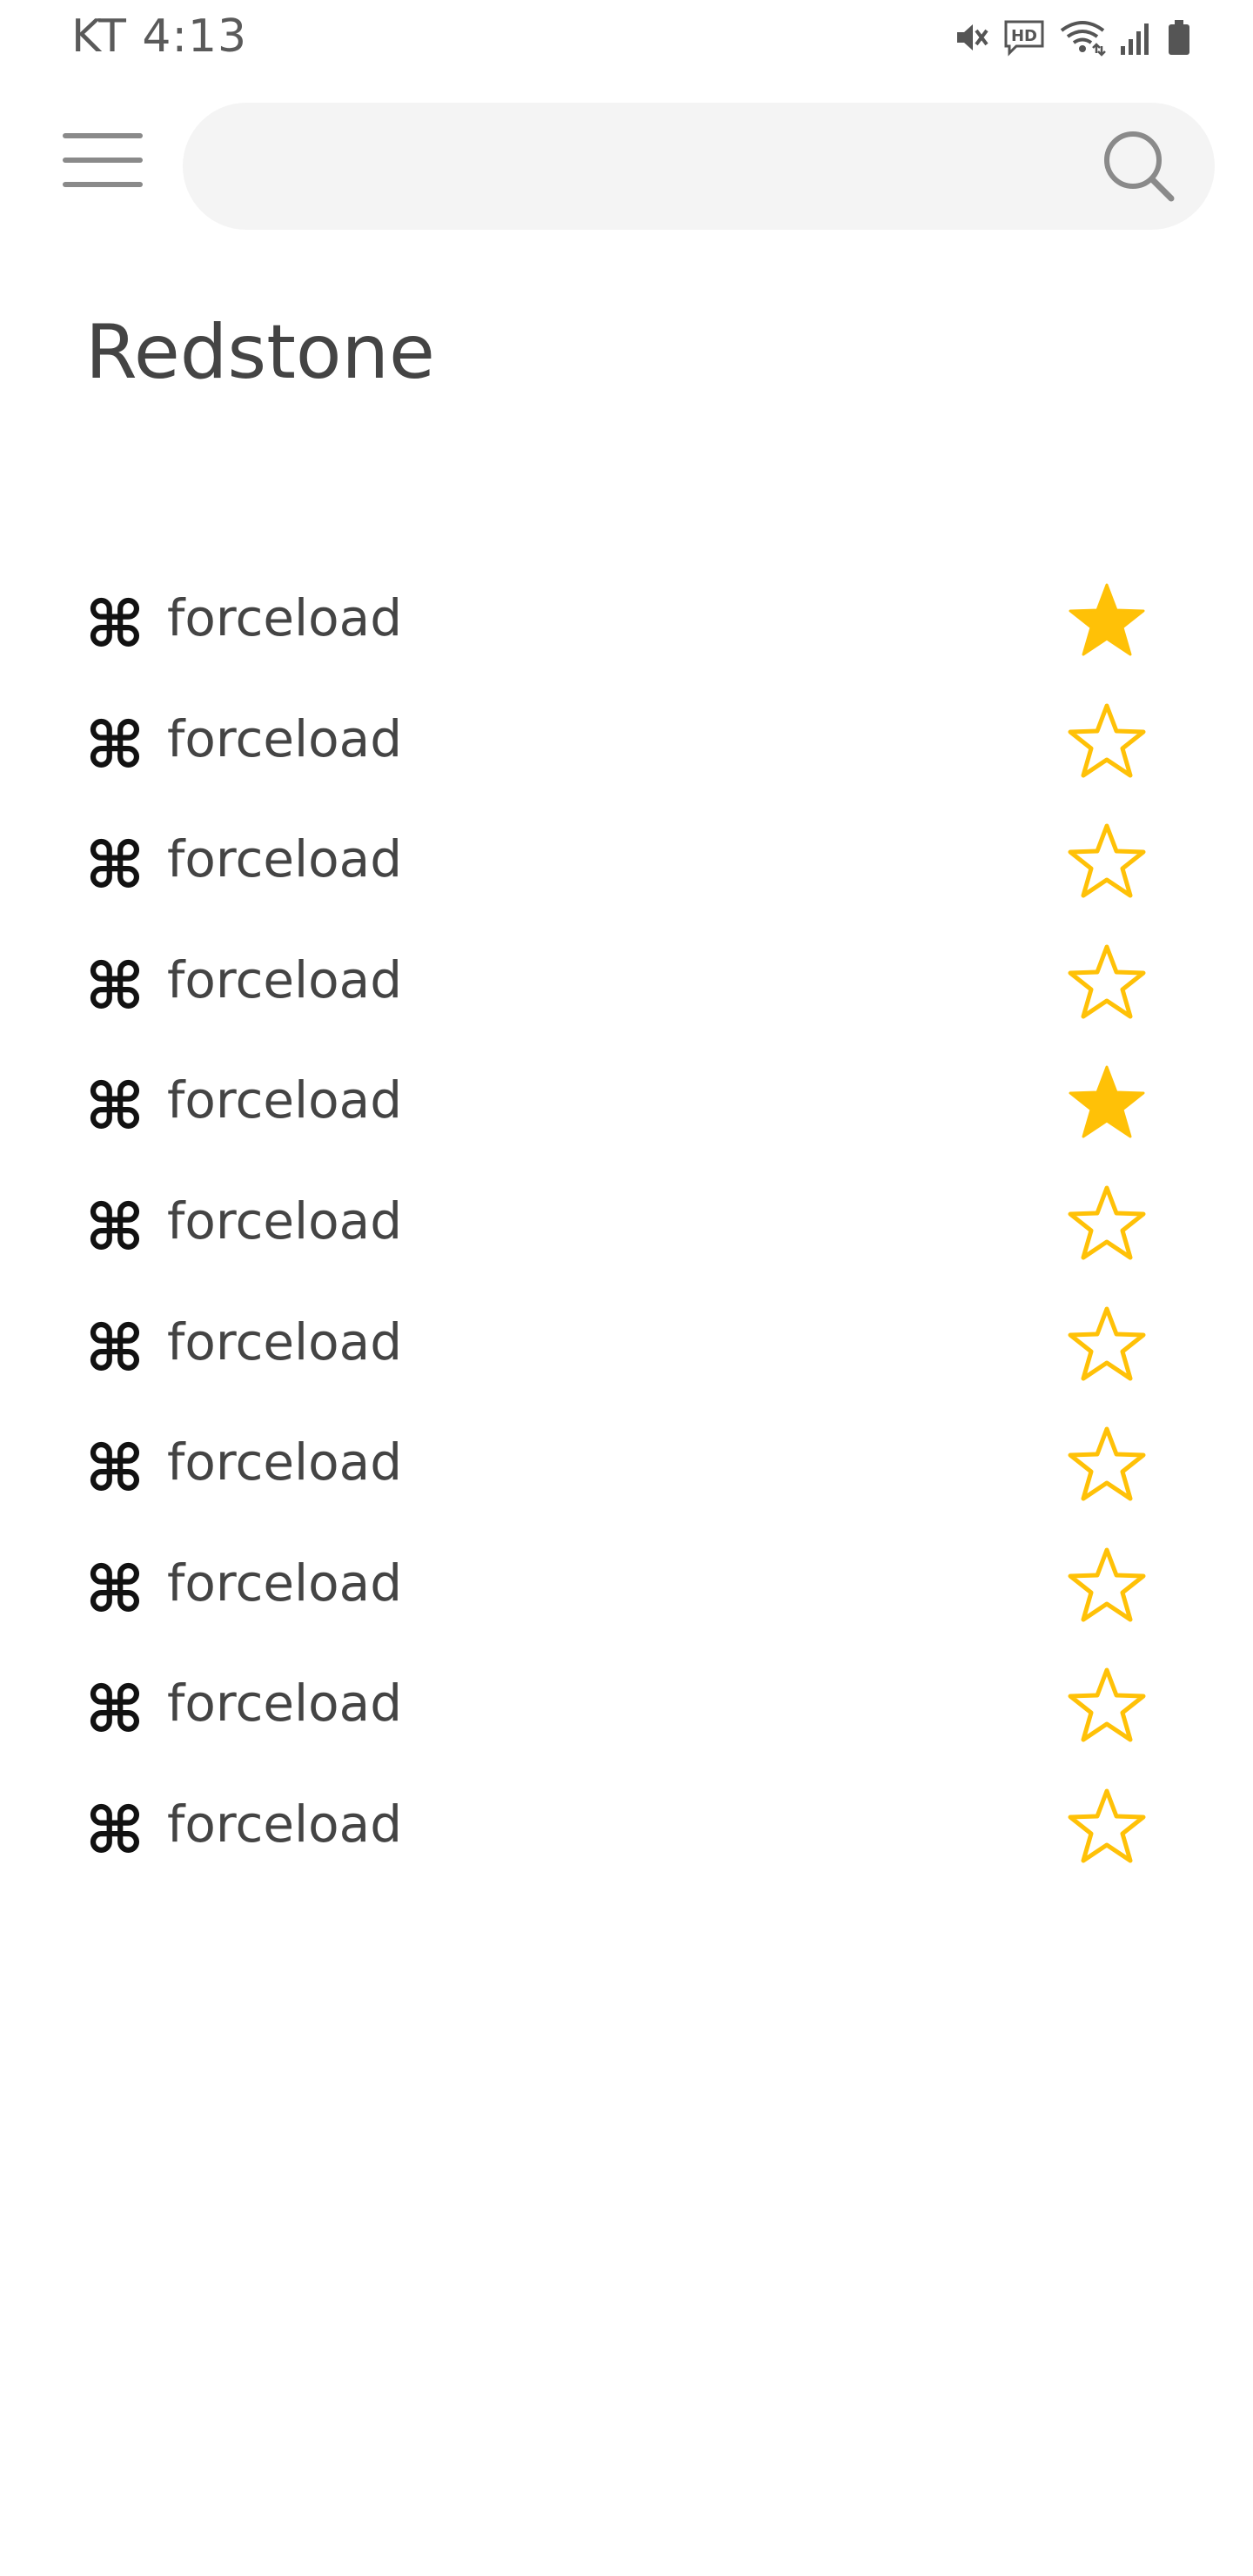  What do you see at coordinates (1139, 166) in the screenshot?
I see `search-icon` at bounding box center [1139, 166].